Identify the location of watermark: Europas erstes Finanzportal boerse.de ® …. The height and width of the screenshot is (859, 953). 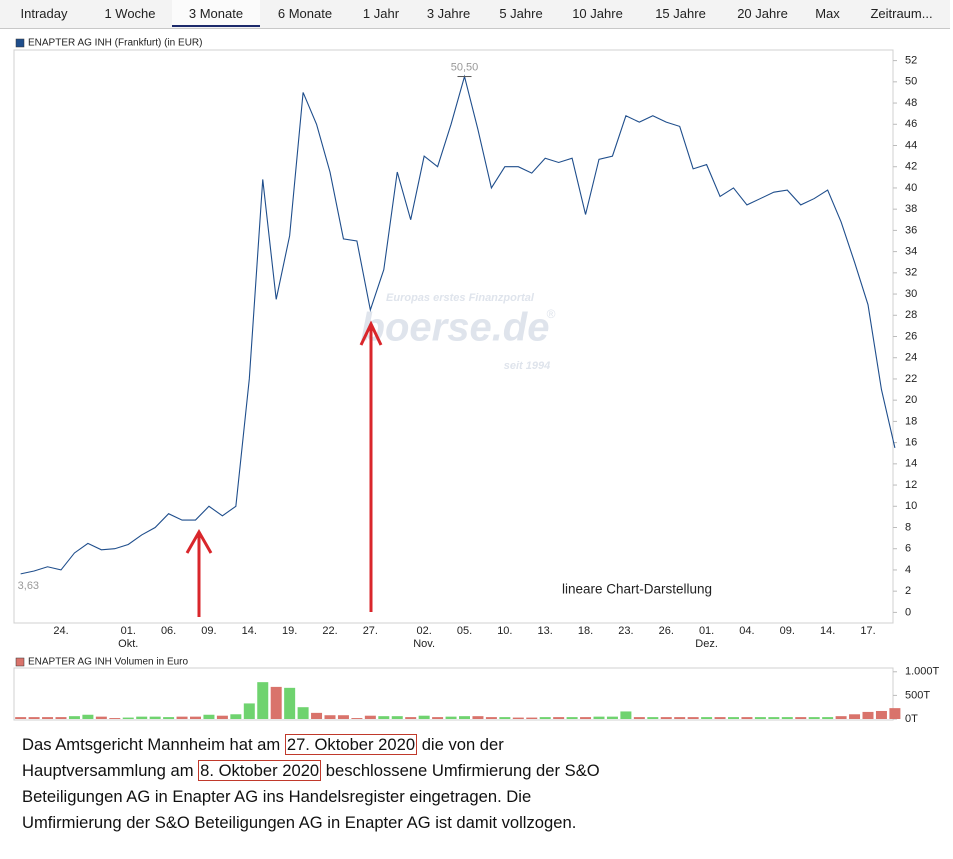
(458, 332).